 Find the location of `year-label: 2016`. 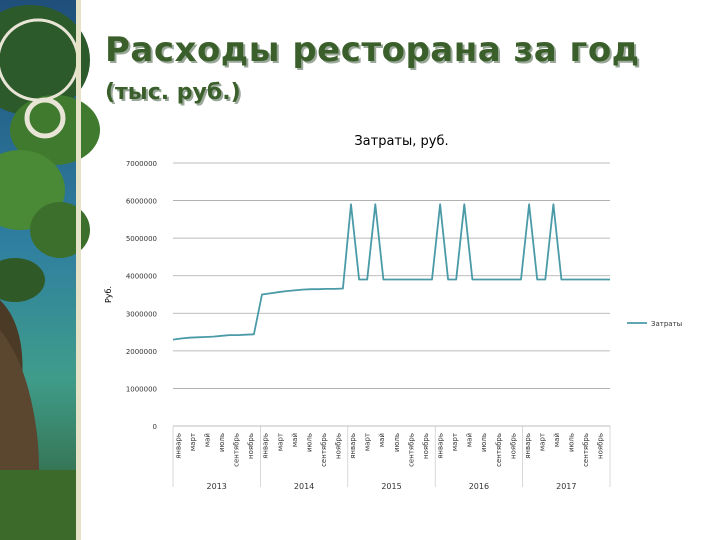

year-label: 2016 is located at coordinates (479, 486).